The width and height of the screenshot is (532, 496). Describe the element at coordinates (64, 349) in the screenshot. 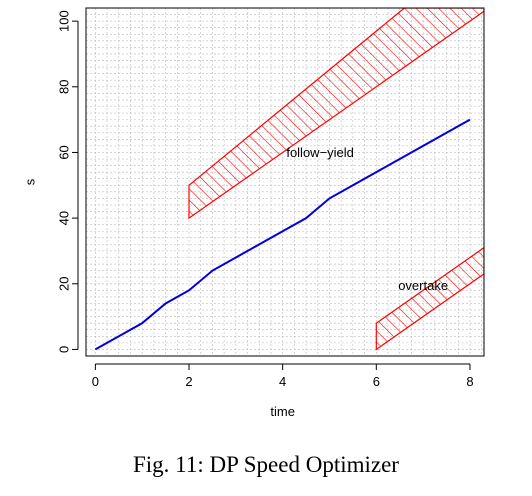

I see `y-tick-label: 0` at that location.